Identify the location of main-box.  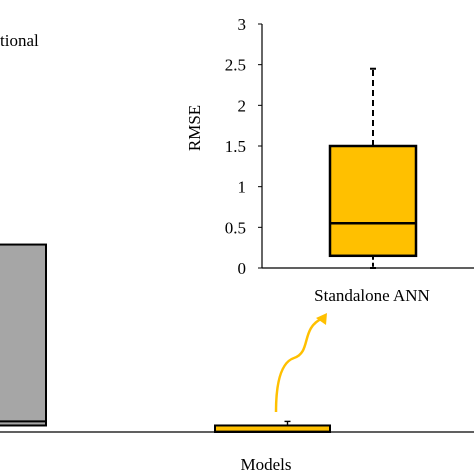
(23, 335).